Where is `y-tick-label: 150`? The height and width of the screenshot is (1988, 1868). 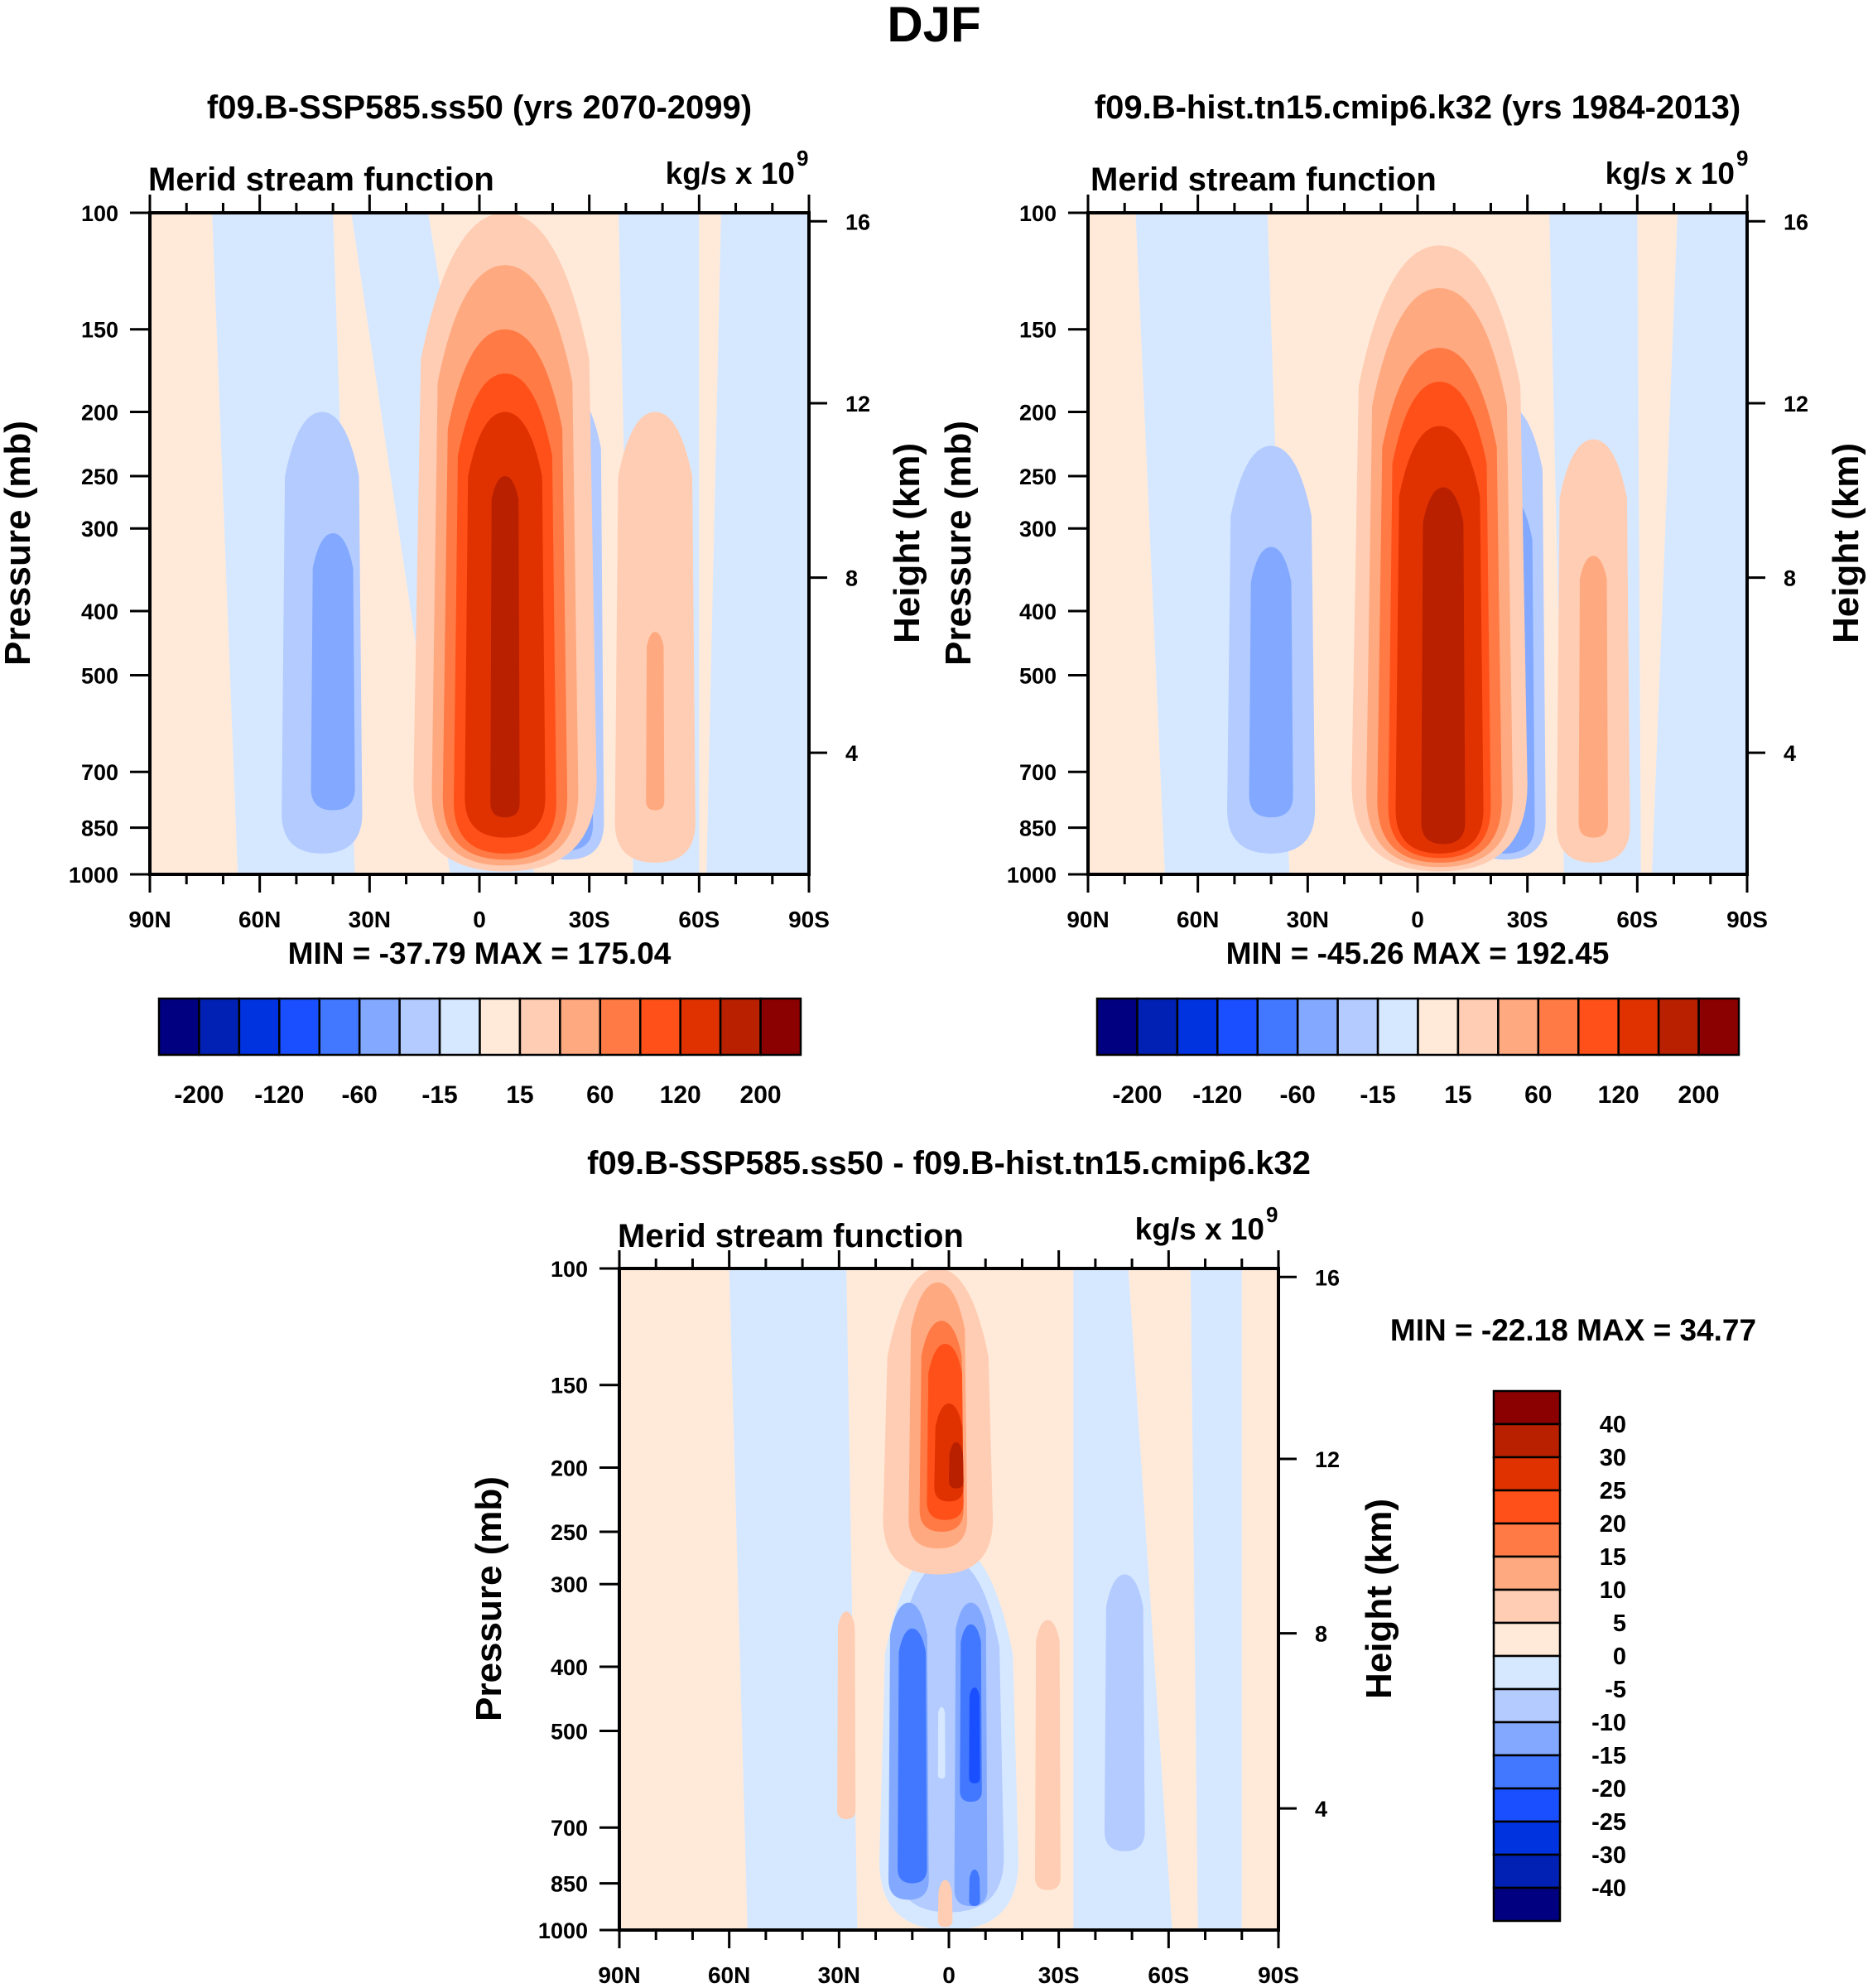
y-tick-label: 150 is located at coordinates (569, 1386).